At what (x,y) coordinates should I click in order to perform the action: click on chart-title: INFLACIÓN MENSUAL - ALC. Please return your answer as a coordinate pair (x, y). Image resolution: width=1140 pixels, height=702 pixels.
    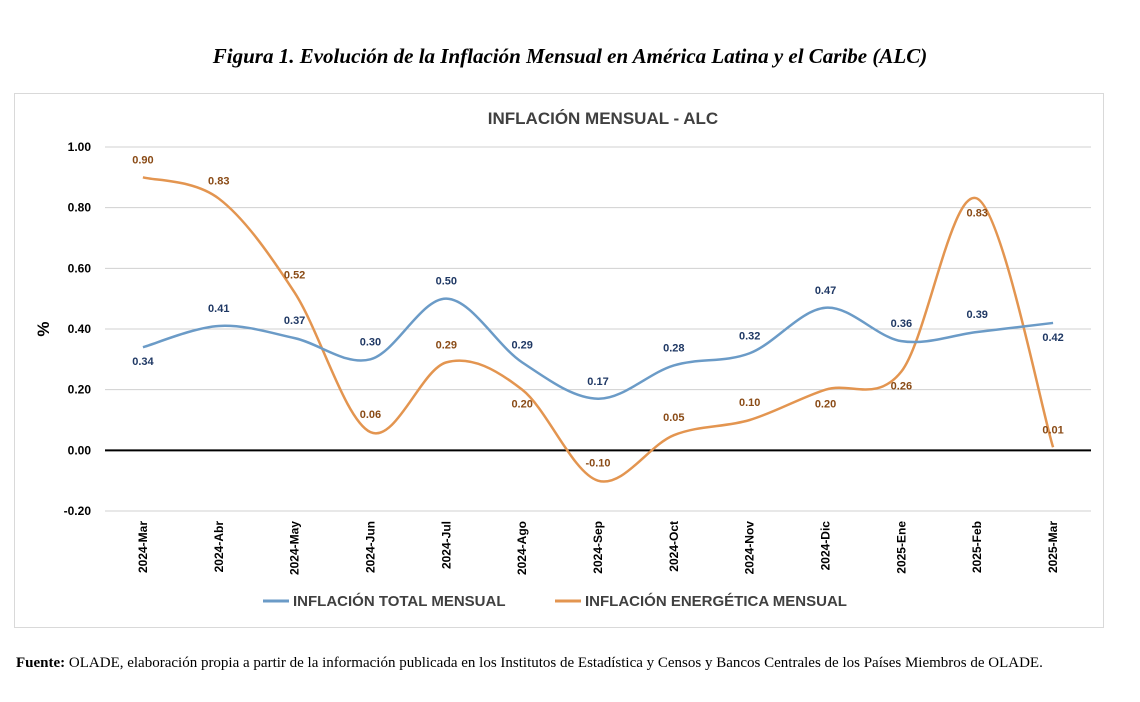
    Looking at the image, I should click on (603, 118).